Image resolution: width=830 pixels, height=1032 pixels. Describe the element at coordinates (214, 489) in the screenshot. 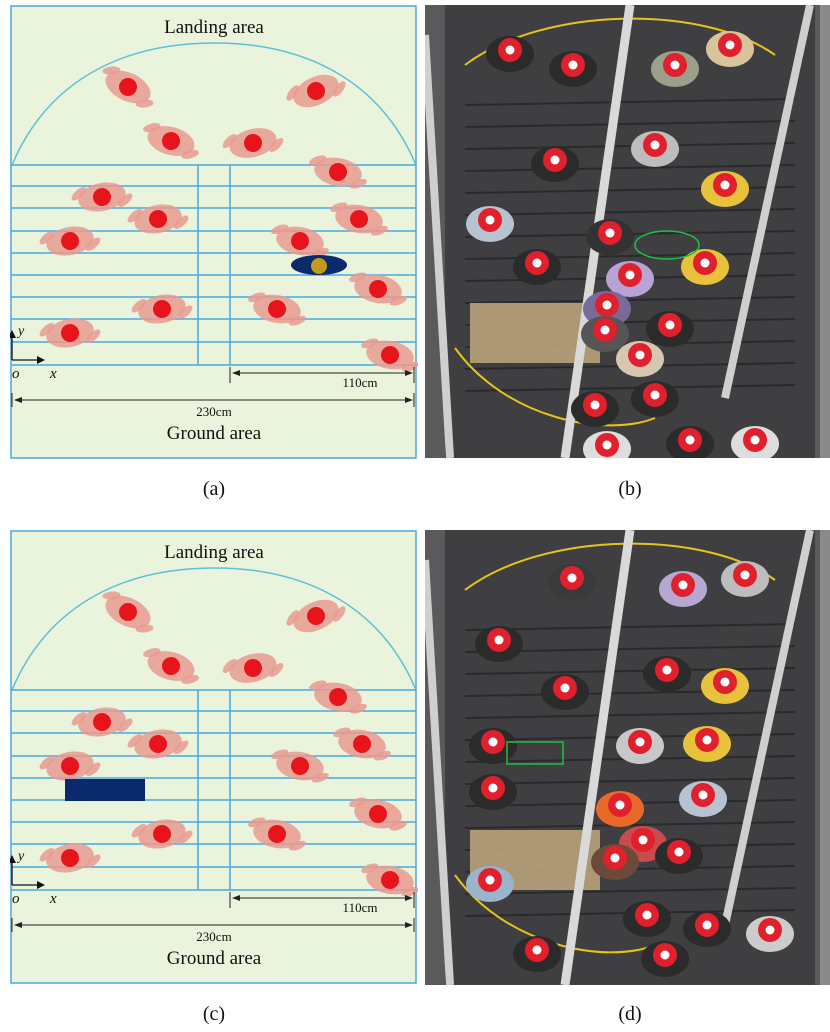

I see `caption-a: (a)` at that location.